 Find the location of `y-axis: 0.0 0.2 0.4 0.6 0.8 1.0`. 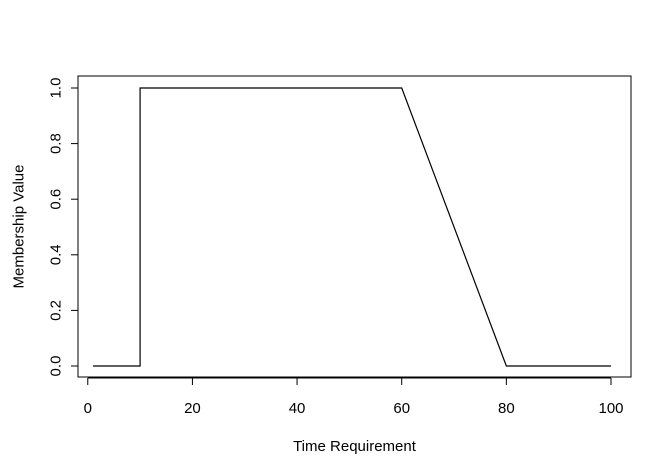

y-axis: 0.0 0.2 0.4 0.6 0.8 1.0 is located at coordinates (63, 227).